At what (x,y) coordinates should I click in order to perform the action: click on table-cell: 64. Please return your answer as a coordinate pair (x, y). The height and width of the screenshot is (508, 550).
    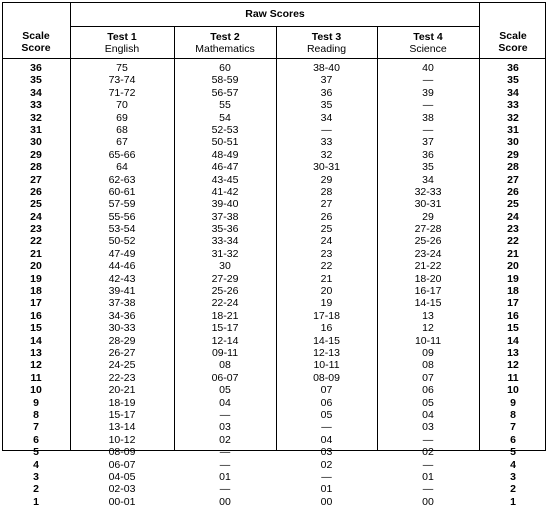
    Looking at the image, I should click on (122, 167).